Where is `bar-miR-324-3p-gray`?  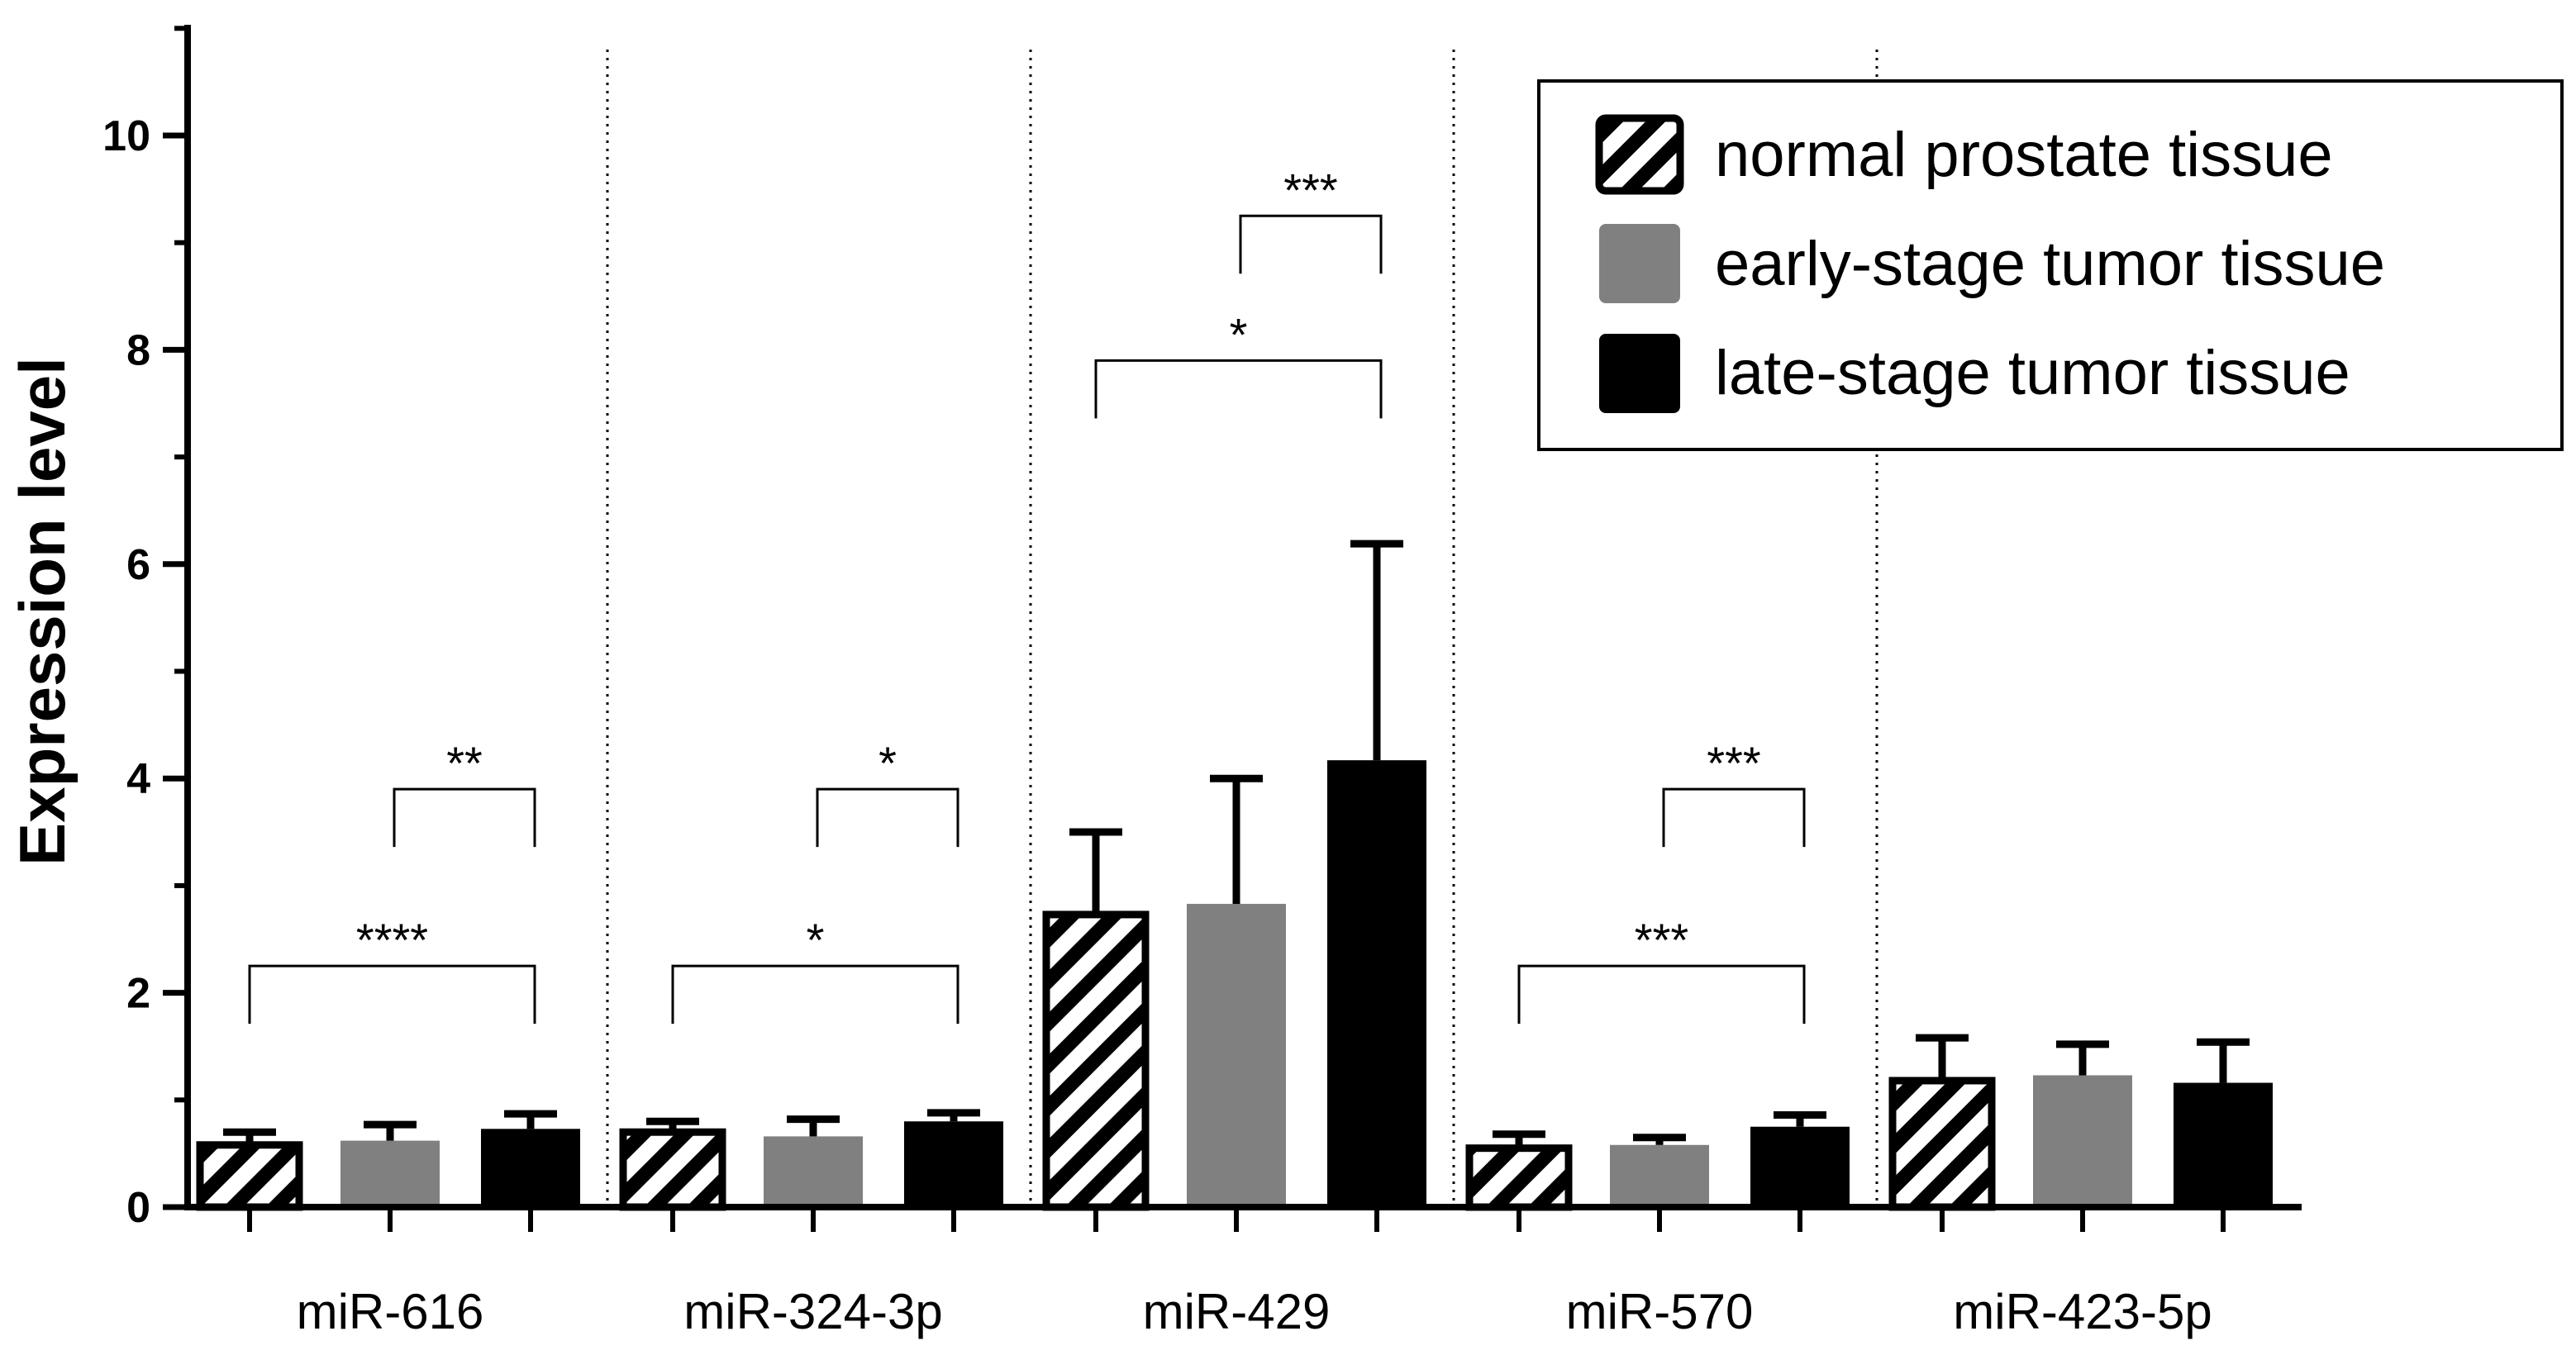 bar-miR-324-3p-gray is located at coordinates (814, 1171).